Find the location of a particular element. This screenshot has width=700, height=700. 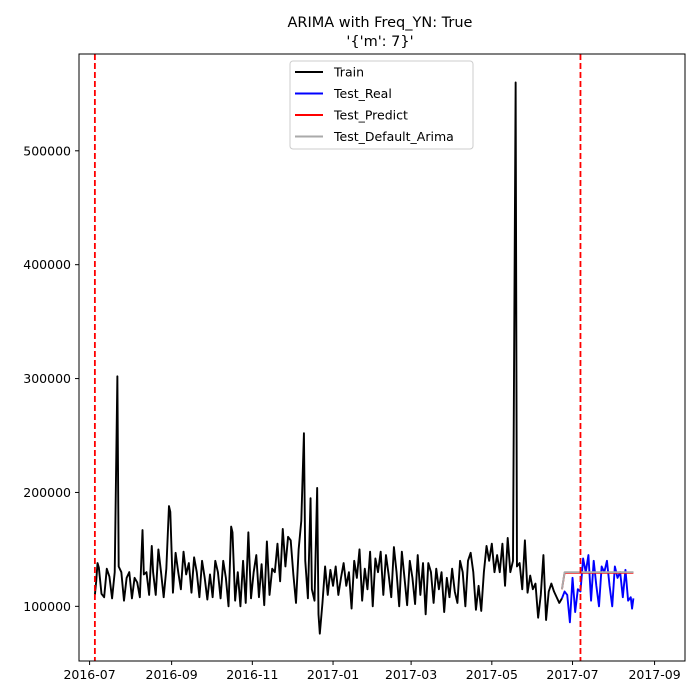

x-tick-label: 2017-09 is located at coordinates (654, 674).